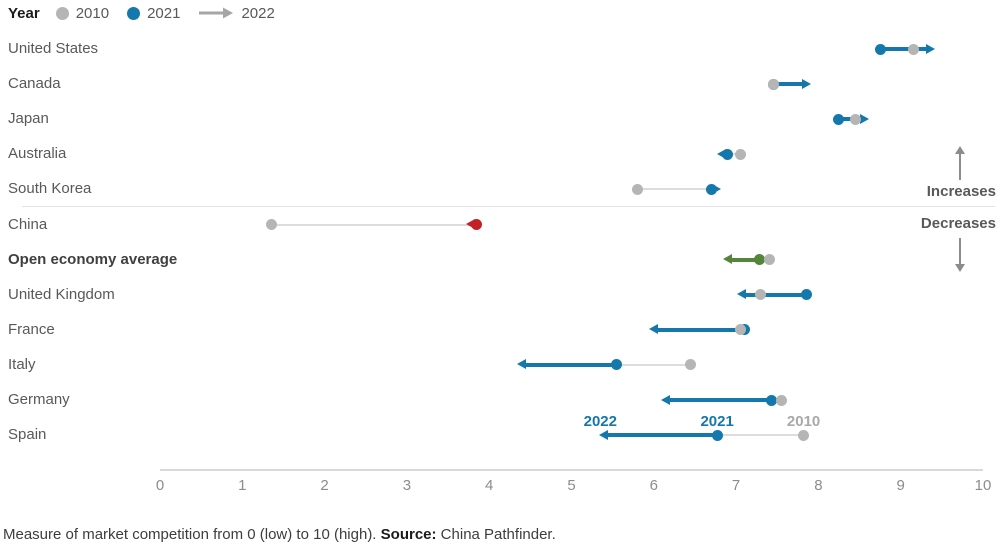 The width and height of the screenshot is (1000, 547). Describe the element at coordinates (958, 223) in the screenshot. I see `decreases-annotation: Decreases` at that location.